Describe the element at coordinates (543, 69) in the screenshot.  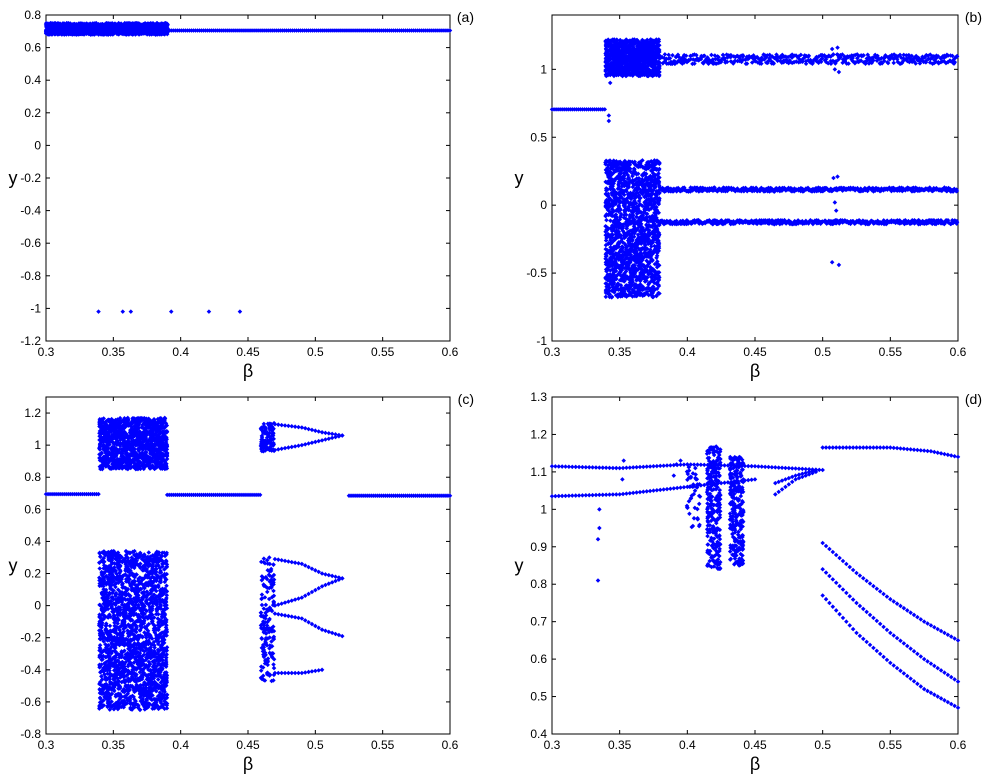
I see `y-tick-label: 1` at that location.